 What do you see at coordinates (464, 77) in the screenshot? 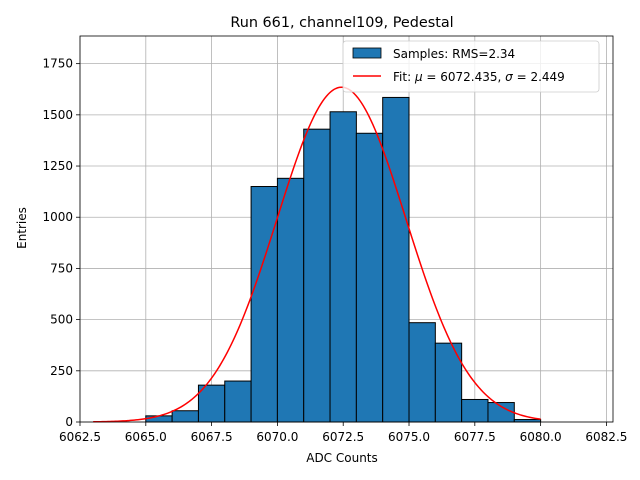
I see `legend-fit-mu-value: = 6072.435,` at bounding box center [464, 77].